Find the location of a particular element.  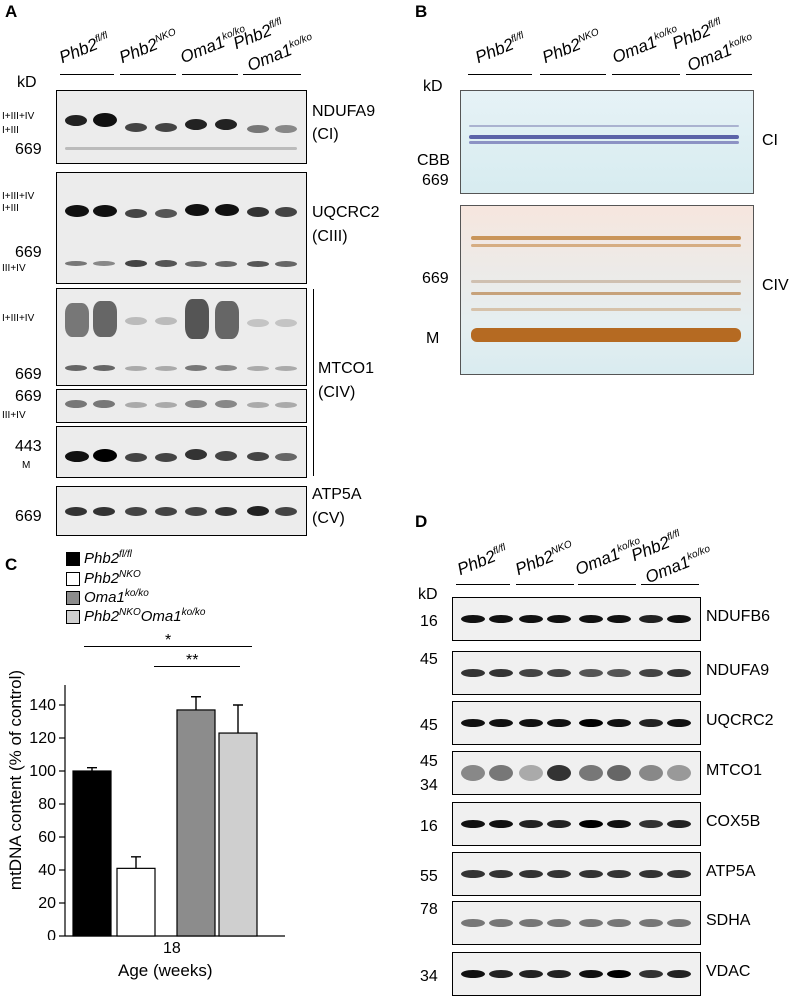

blot-ndufb6 is located at coordinates (576, 619).